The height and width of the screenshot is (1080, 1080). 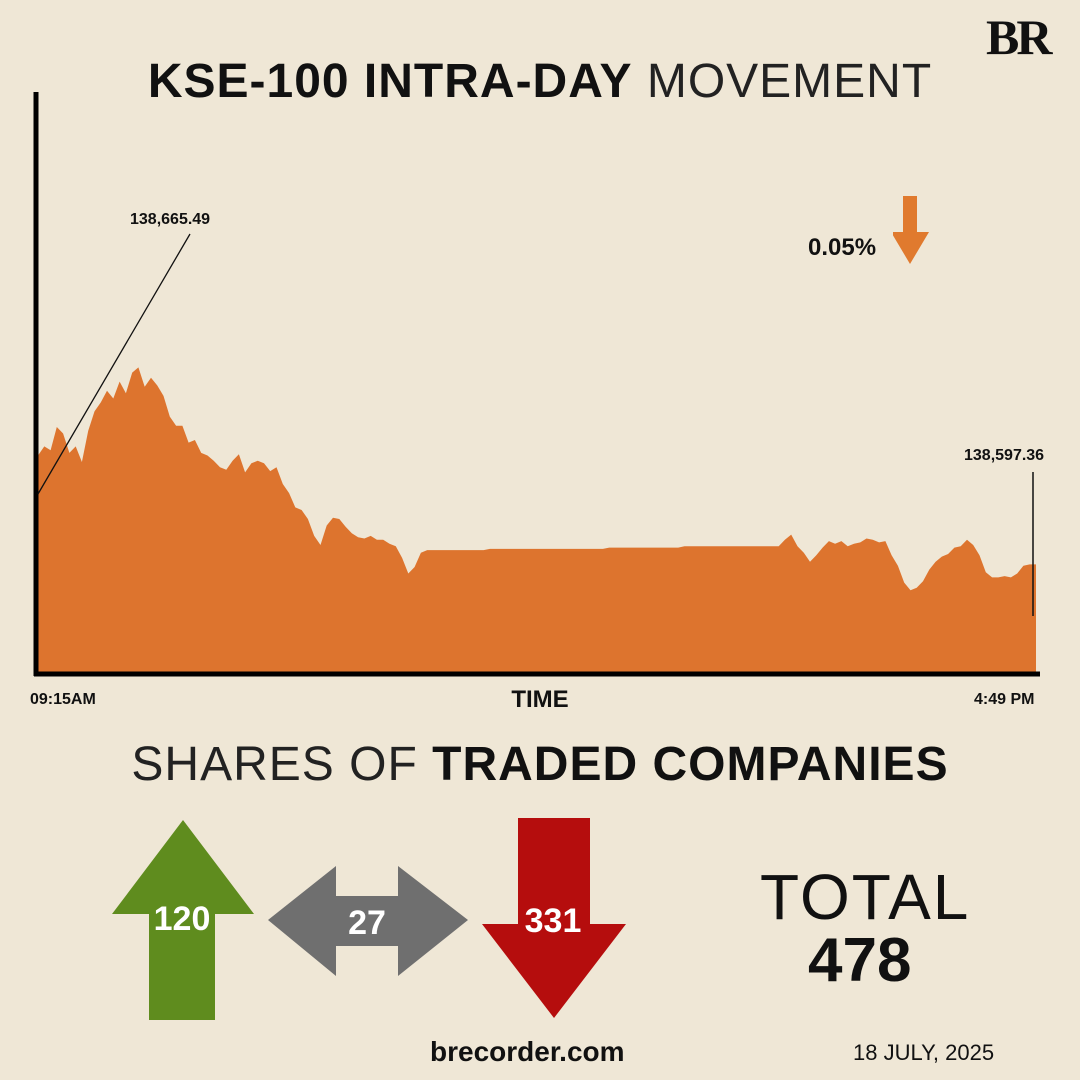 I want to click on chart-title: KSE-100 INTRA-DAY MOVEMENT, so click(x=540, y=82).